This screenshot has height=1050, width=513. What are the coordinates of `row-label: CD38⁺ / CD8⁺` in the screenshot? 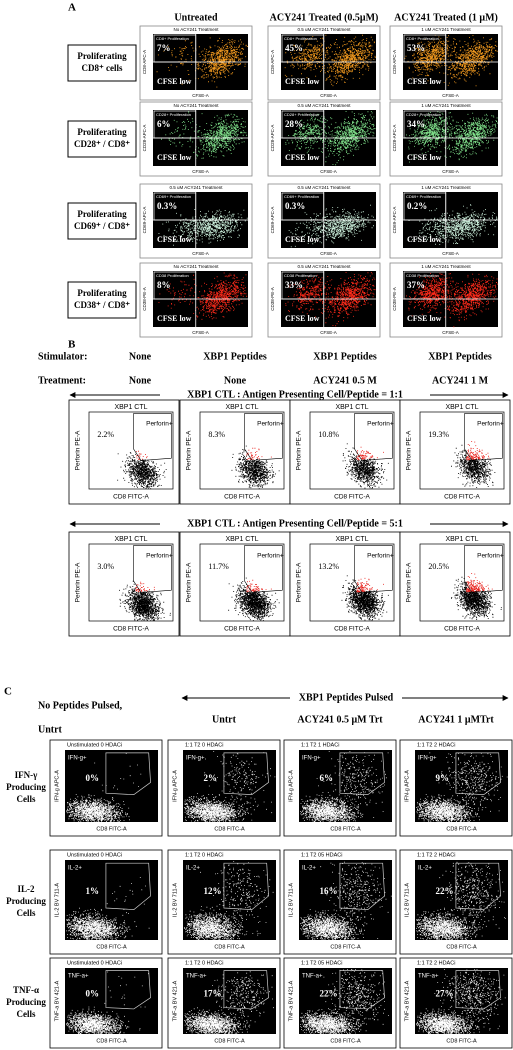 It's located at (102, 305).